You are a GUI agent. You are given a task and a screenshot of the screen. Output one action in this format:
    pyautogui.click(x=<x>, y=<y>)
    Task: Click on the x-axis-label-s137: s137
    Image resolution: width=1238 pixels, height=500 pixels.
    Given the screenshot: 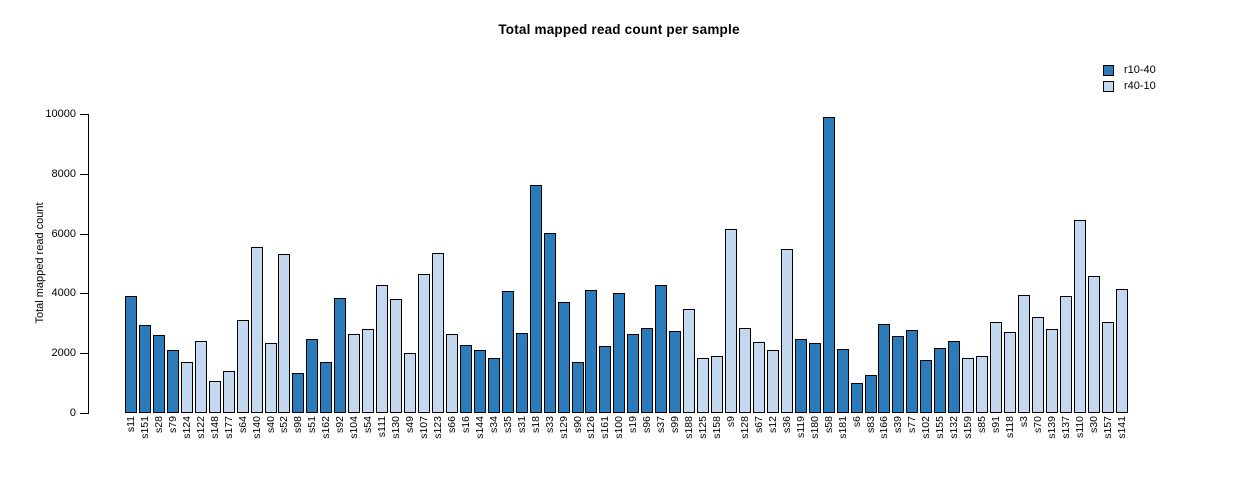 What is the action you would take?
    pyautogui.click(x=1065, y=427)
    